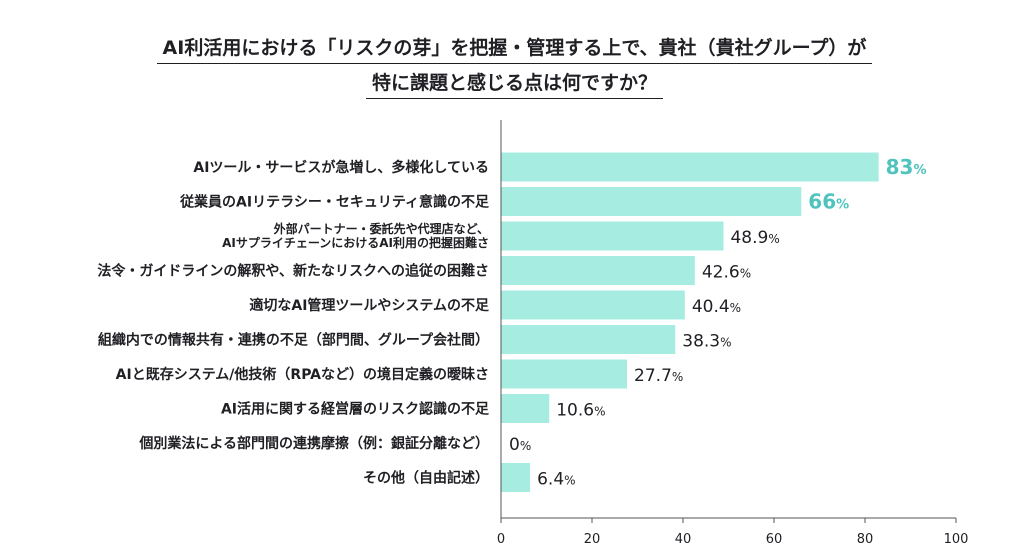 This screenshot has width=1029, height=552. What do you see at coordinates (293, 271) in the screenshot?
I see `category-label-4: 法令・ガイドラインの解釈や、新たなリスクへの追従の困難さ` at bounding box center [293, 271].